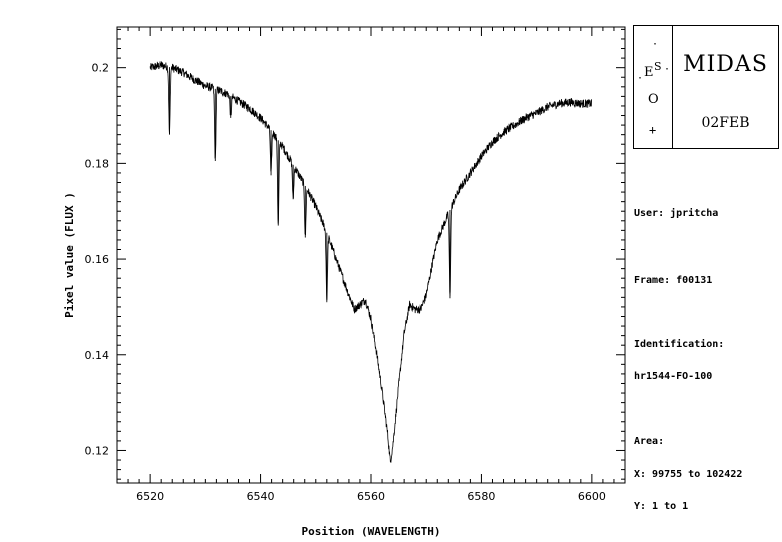 This screenshot has height=542, width=782. What do you see at coordinates (653, 99) in the screenshot?
I see `eso-letter-o: O` at bounding box center [653, 99].